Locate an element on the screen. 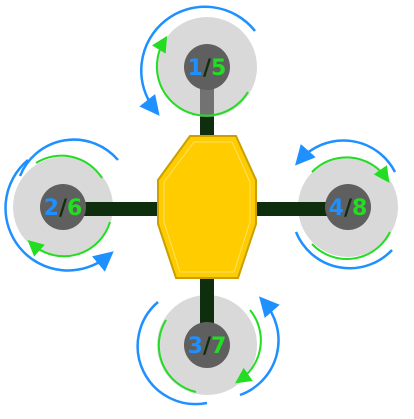 Image resolution: width=414 pixels, height=419 pixels. flight-controller-body is located at coordinates (207, 207).